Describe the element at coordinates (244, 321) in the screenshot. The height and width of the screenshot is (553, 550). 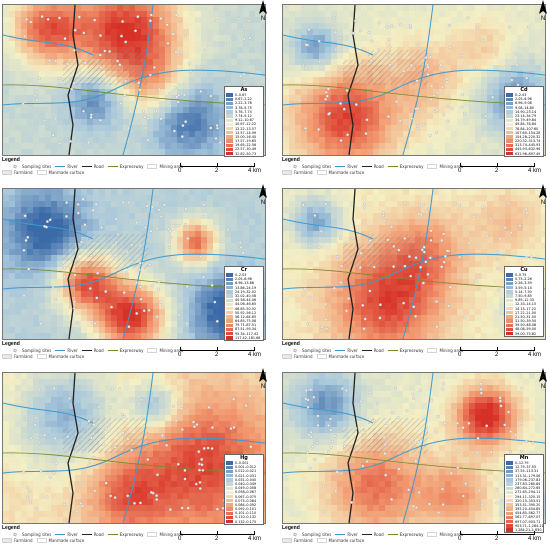
I see `legend-class-row: 64.85–75.08` at that location.